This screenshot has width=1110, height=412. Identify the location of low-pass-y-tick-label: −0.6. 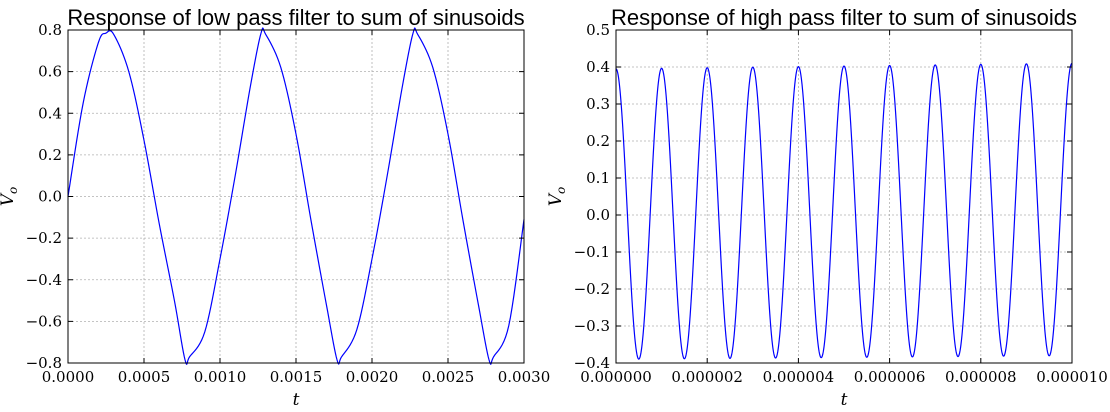
(44, 321).